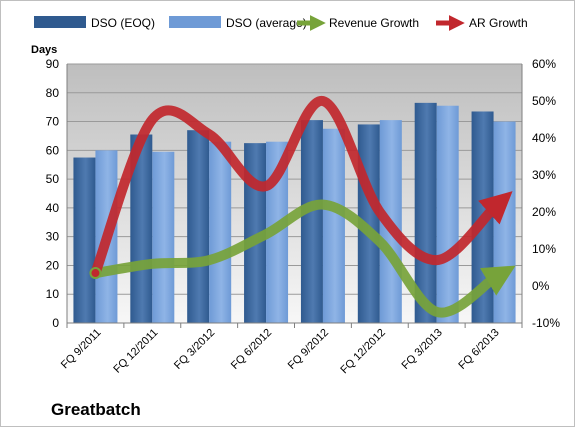 The image size is (575, 428). I want to click on legend-label-ar-growth: AR Growth, so click(498, 23).